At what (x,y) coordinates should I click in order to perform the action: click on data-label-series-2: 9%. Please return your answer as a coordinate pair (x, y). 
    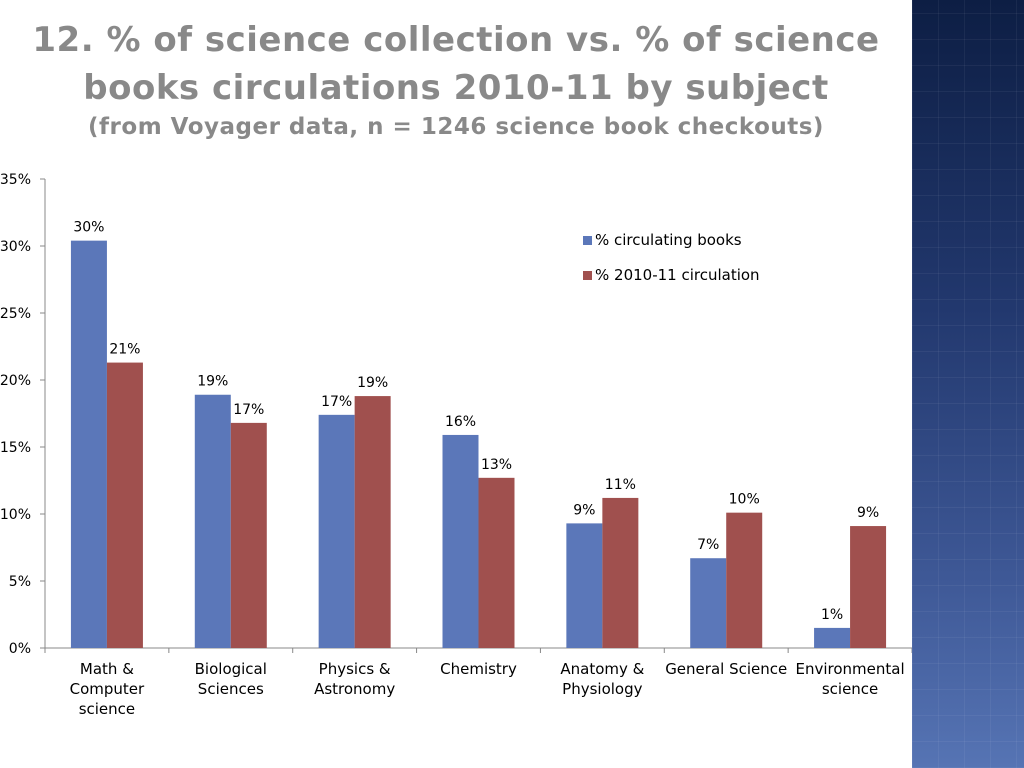
    Looking at the image, I should click on (868, 513).